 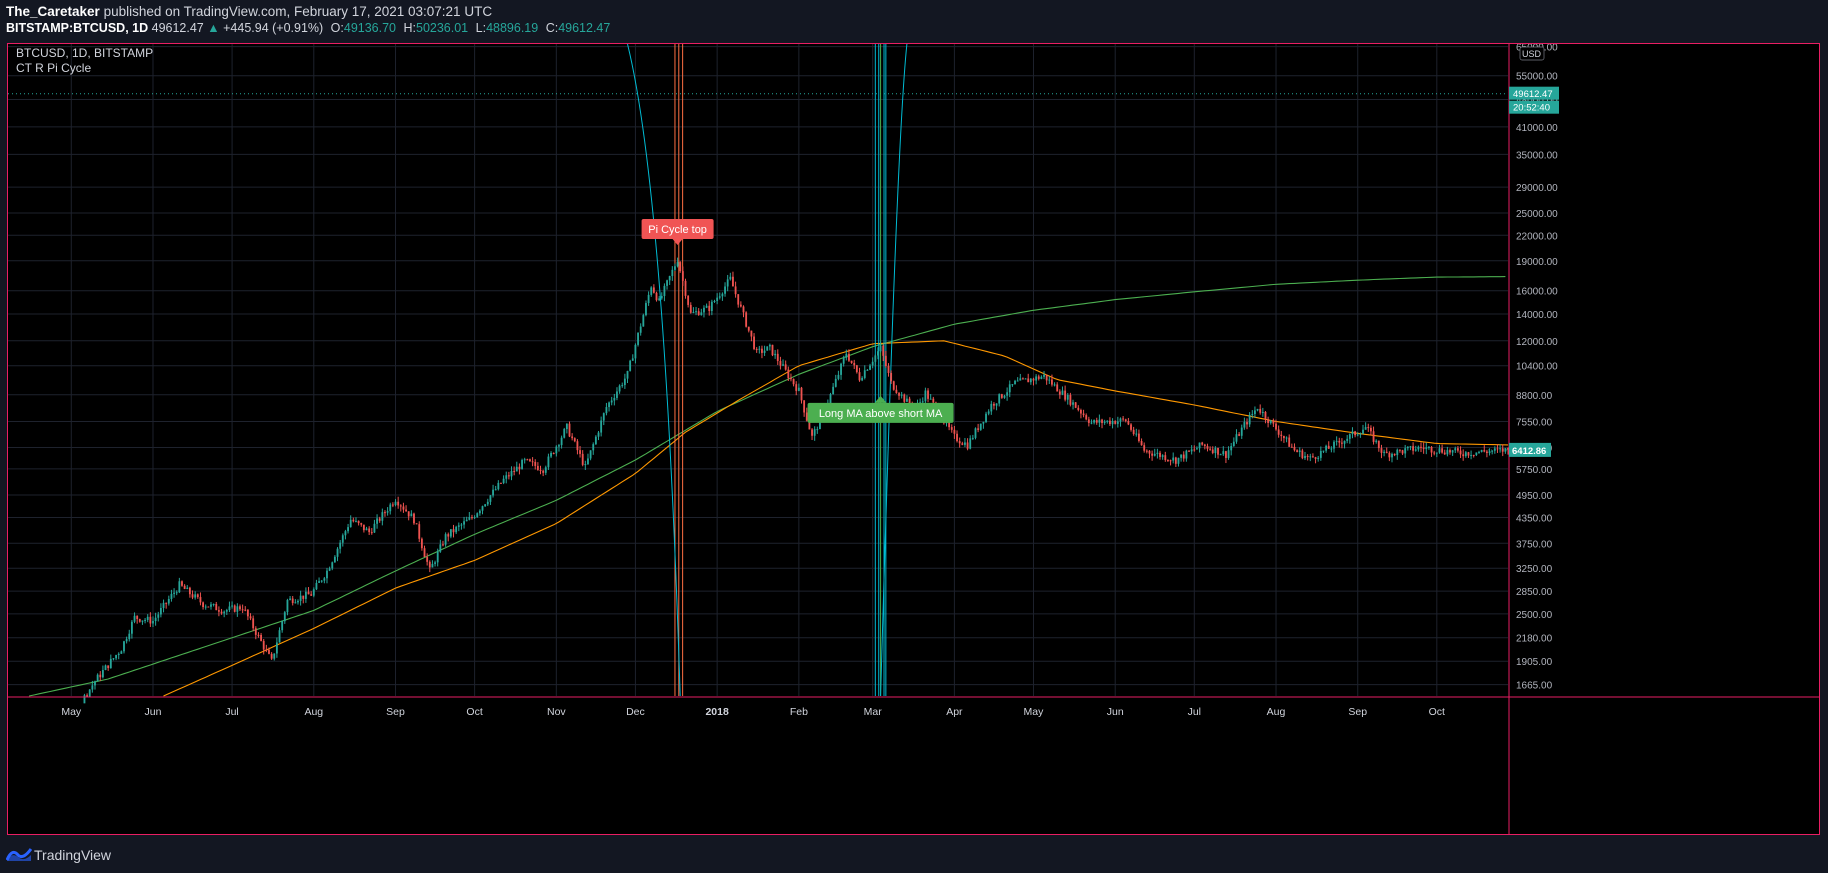 What do you see at coordinates (584, 28) in the screenshot?
I see `close-value: 49612.47` at bounding box center [584, 28].